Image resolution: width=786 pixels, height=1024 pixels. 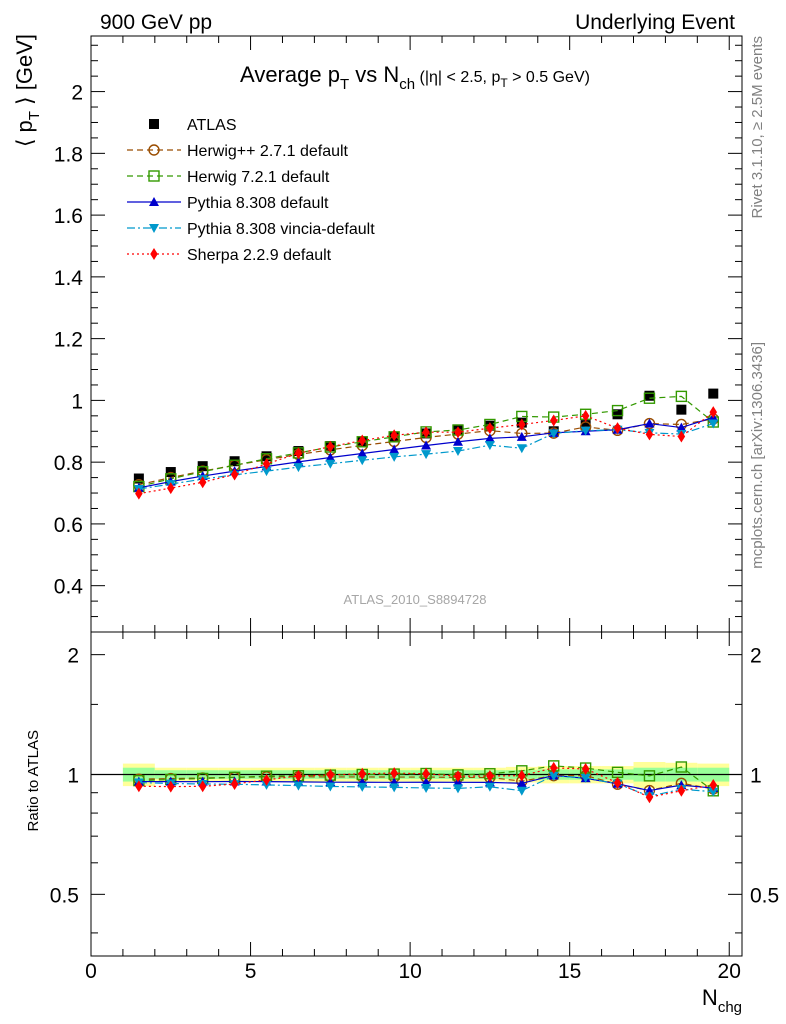 What do you see at coordinates (655, 22) in the screenshot?
I see `process-label: Underlying Event` at bounding box center [655, 22].